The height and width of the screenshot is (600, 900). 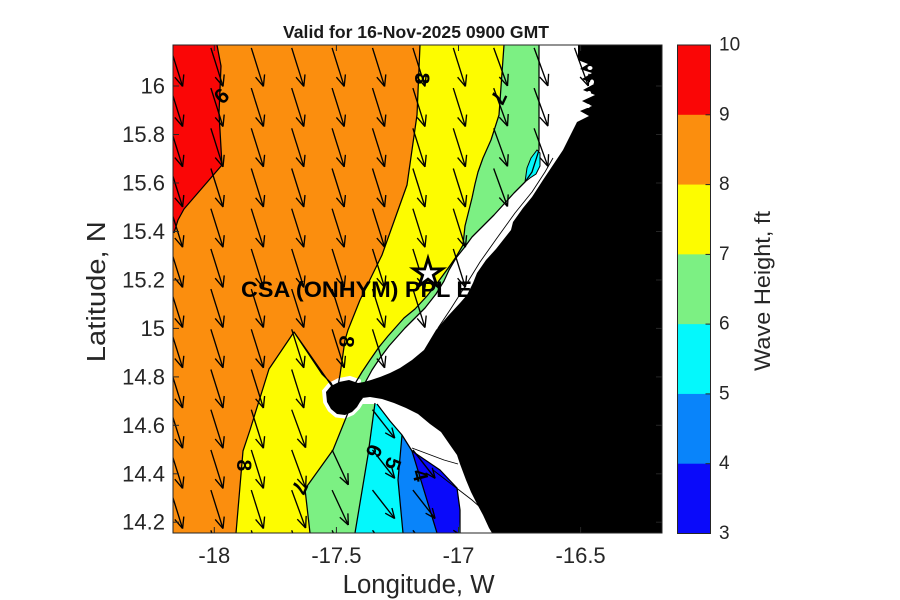 I want to click on svg-text: Valid for 16-Nov-2025 0900 GMT, so click(x=416, y=32).